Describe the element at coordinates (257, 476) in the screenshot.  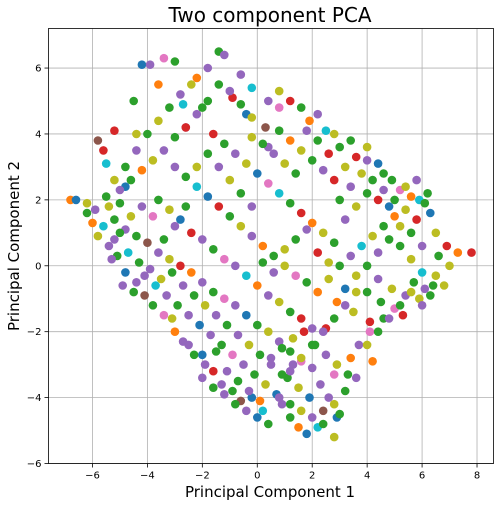
I see `x-tick-label: 0` at that location.